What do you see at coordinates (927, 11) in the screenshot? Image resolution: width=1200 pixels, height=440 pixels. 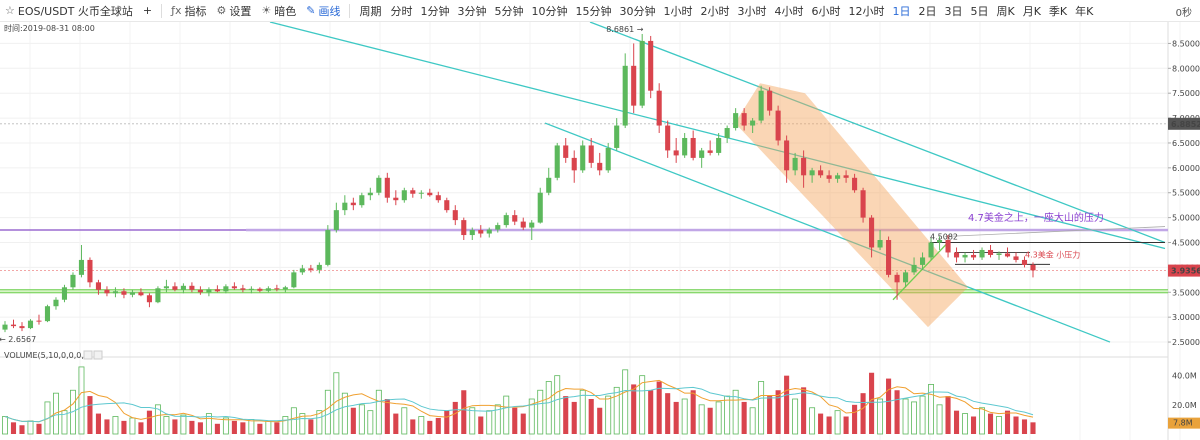 I see `period-2日: 2日` at bounding box center [927, 11].